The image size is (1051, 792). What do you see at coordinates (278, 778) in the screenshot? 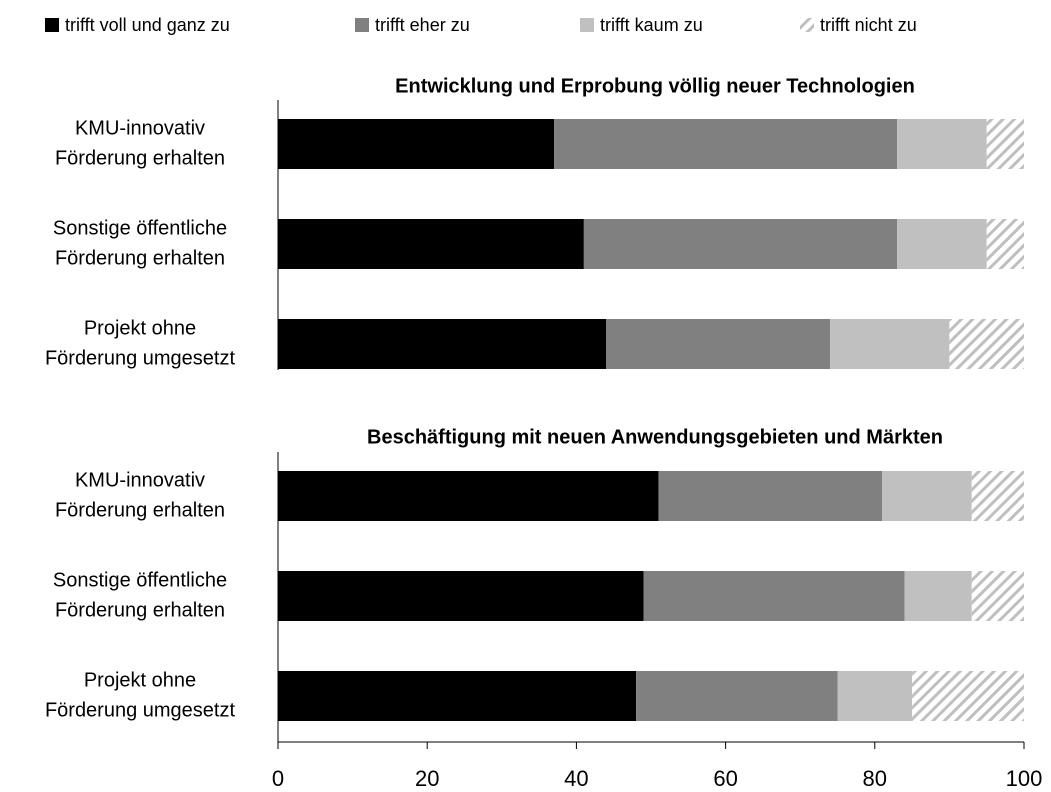
I see `x-tick-label: 0` at bounding box center [278, 778].